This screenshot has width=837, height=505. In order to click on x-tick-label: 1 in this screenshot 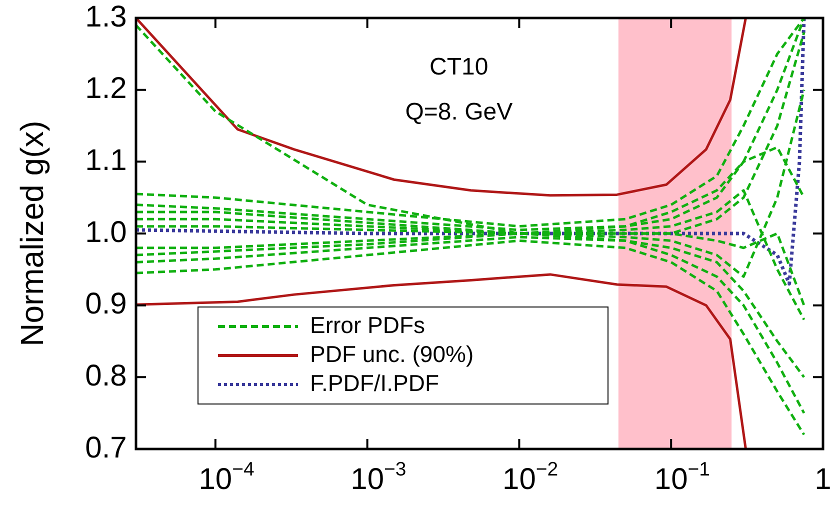, I will do `click(823, 479)`.